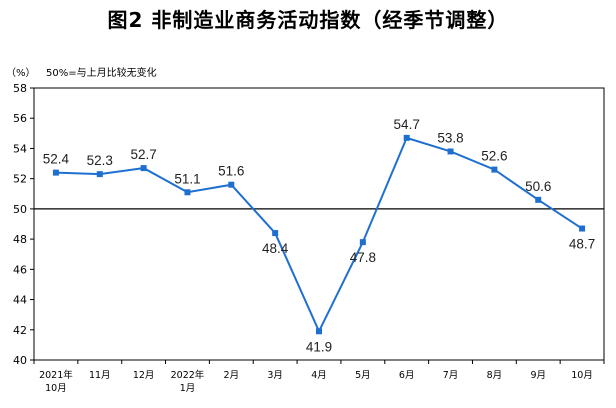  I want to click on data-label: 52.3, so click(100, 160).